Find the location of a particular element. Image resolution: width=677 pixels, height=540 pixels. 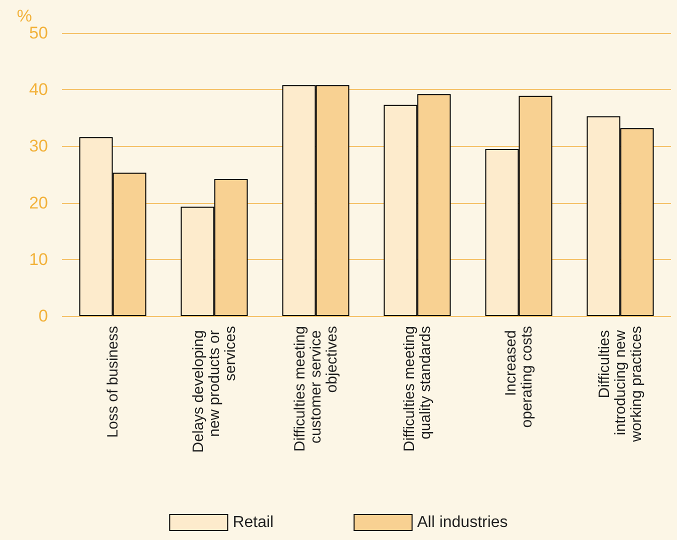

y-tick-label: 30 is located at coordinates (38, 146).